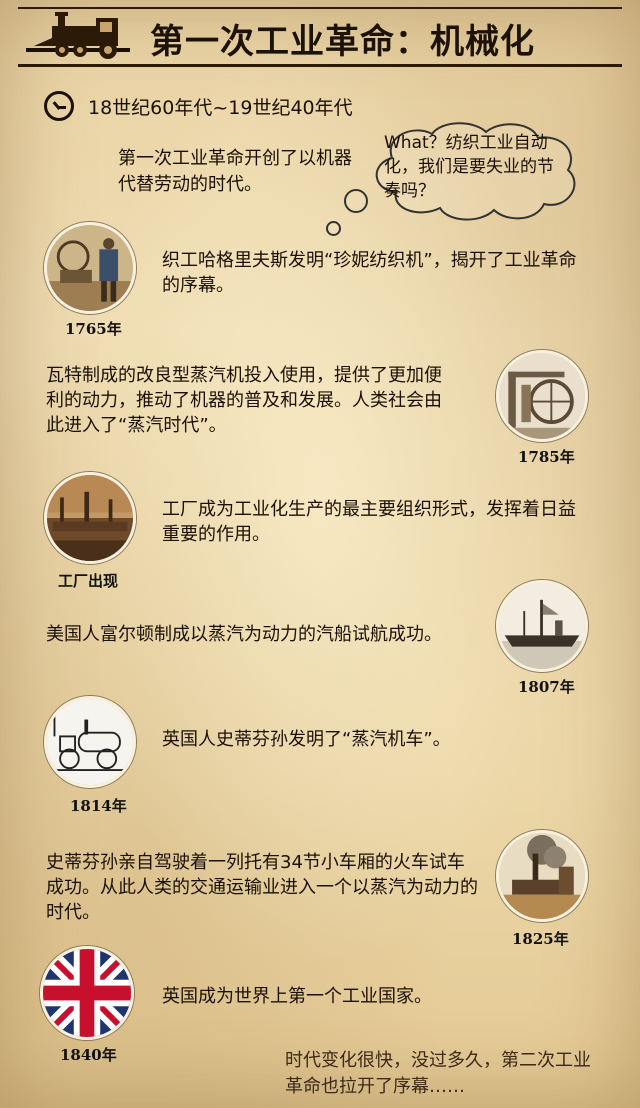  What do you see at coordinates (244, 634) in the screenshot?
I see `event-text: 美国人富尔顿制成以蒸汽为动力的汽船试航成功。` at bounding box center [244, 634].